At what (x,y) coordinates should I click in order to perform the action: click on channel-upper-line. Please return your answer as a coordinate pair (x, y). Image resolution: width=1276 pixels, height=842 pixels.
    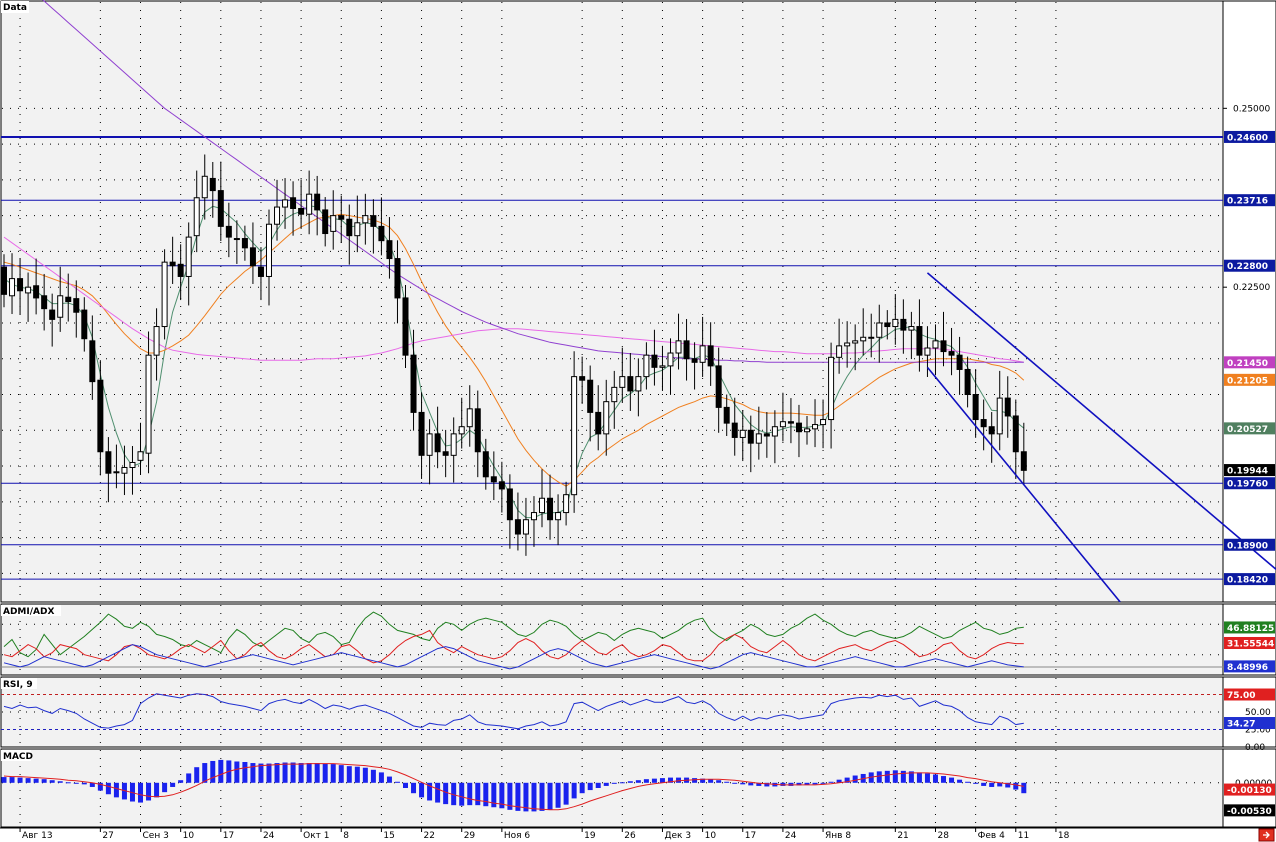
    Looking at the image, I should click on (1101, 423).